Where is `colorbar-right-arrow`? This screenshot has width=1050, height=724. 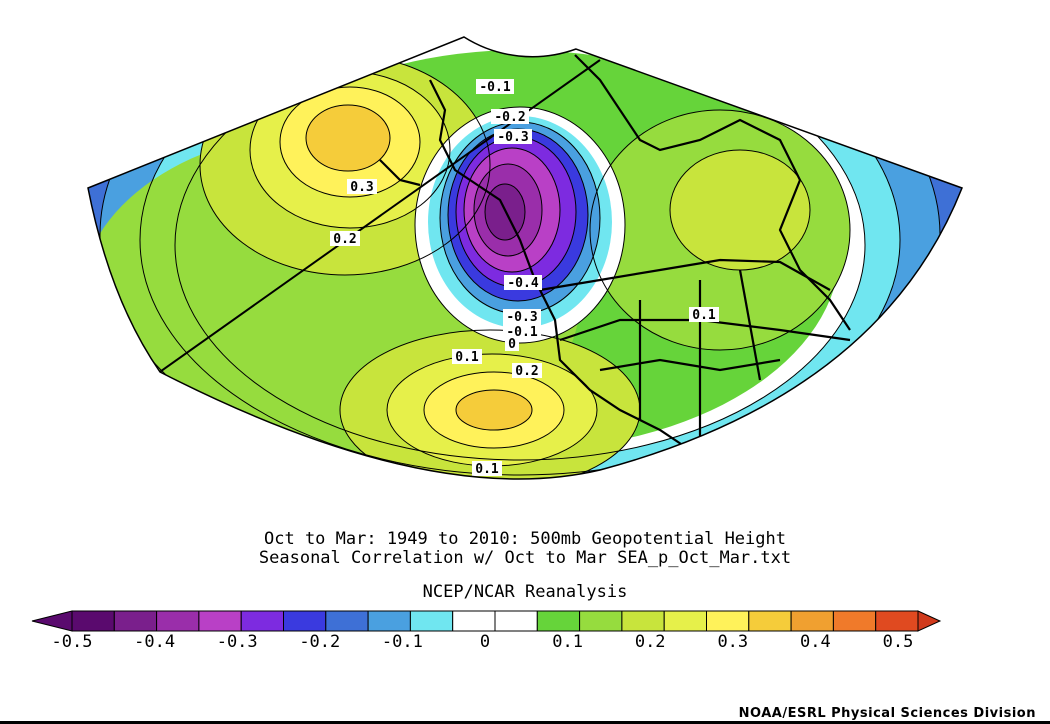 colorbar-right-arrow is located at coordinates (929, 621).